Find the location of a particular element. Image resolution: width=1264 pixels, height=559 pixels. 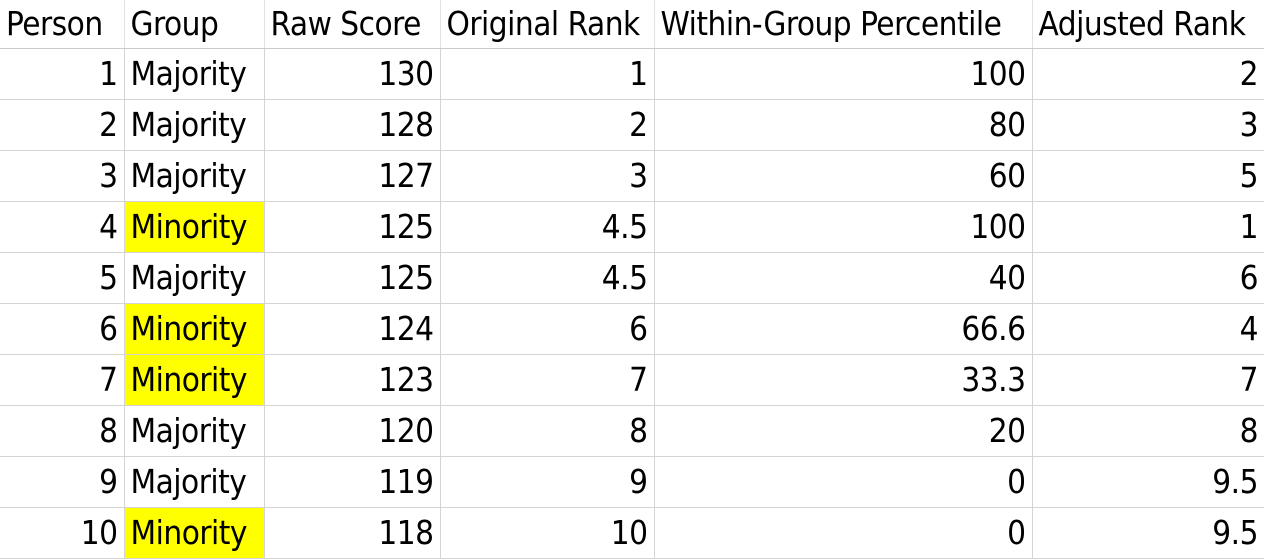

percentile-cell: 20 is located at coordinates (843, 431).